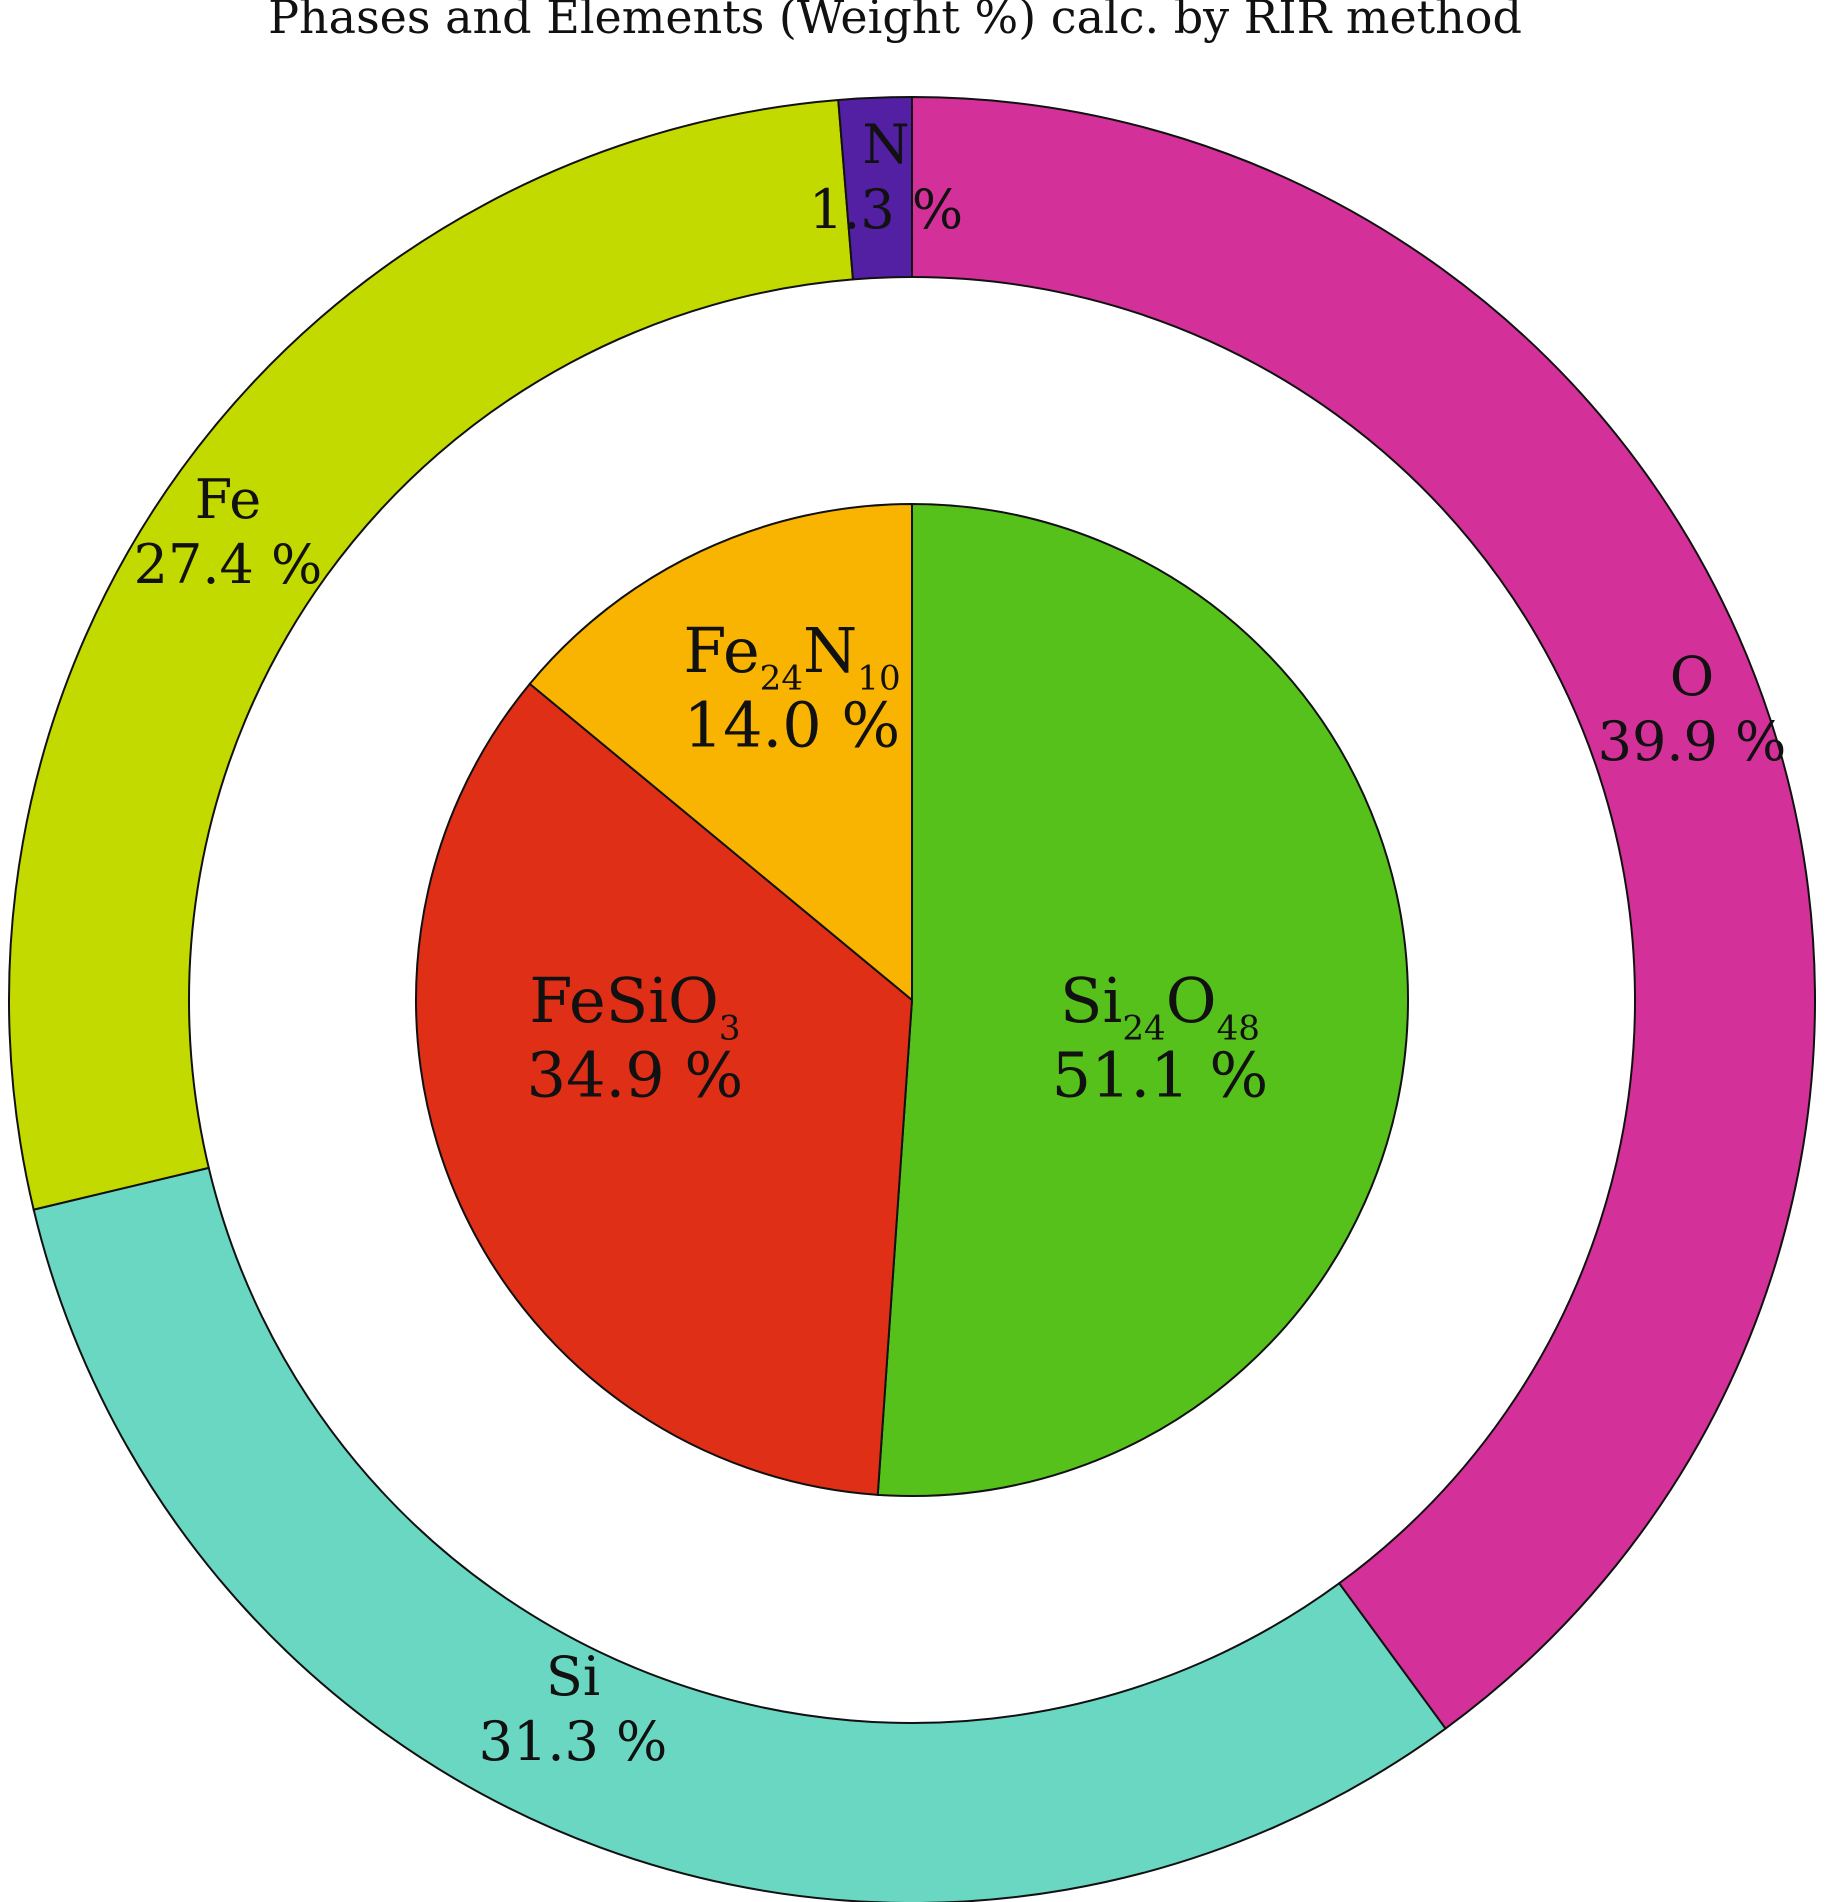 The width and height of the screenshot is (1828, 1902). I want to click on inner-label-si24o48-part-1: O, so click(1191, 1000).